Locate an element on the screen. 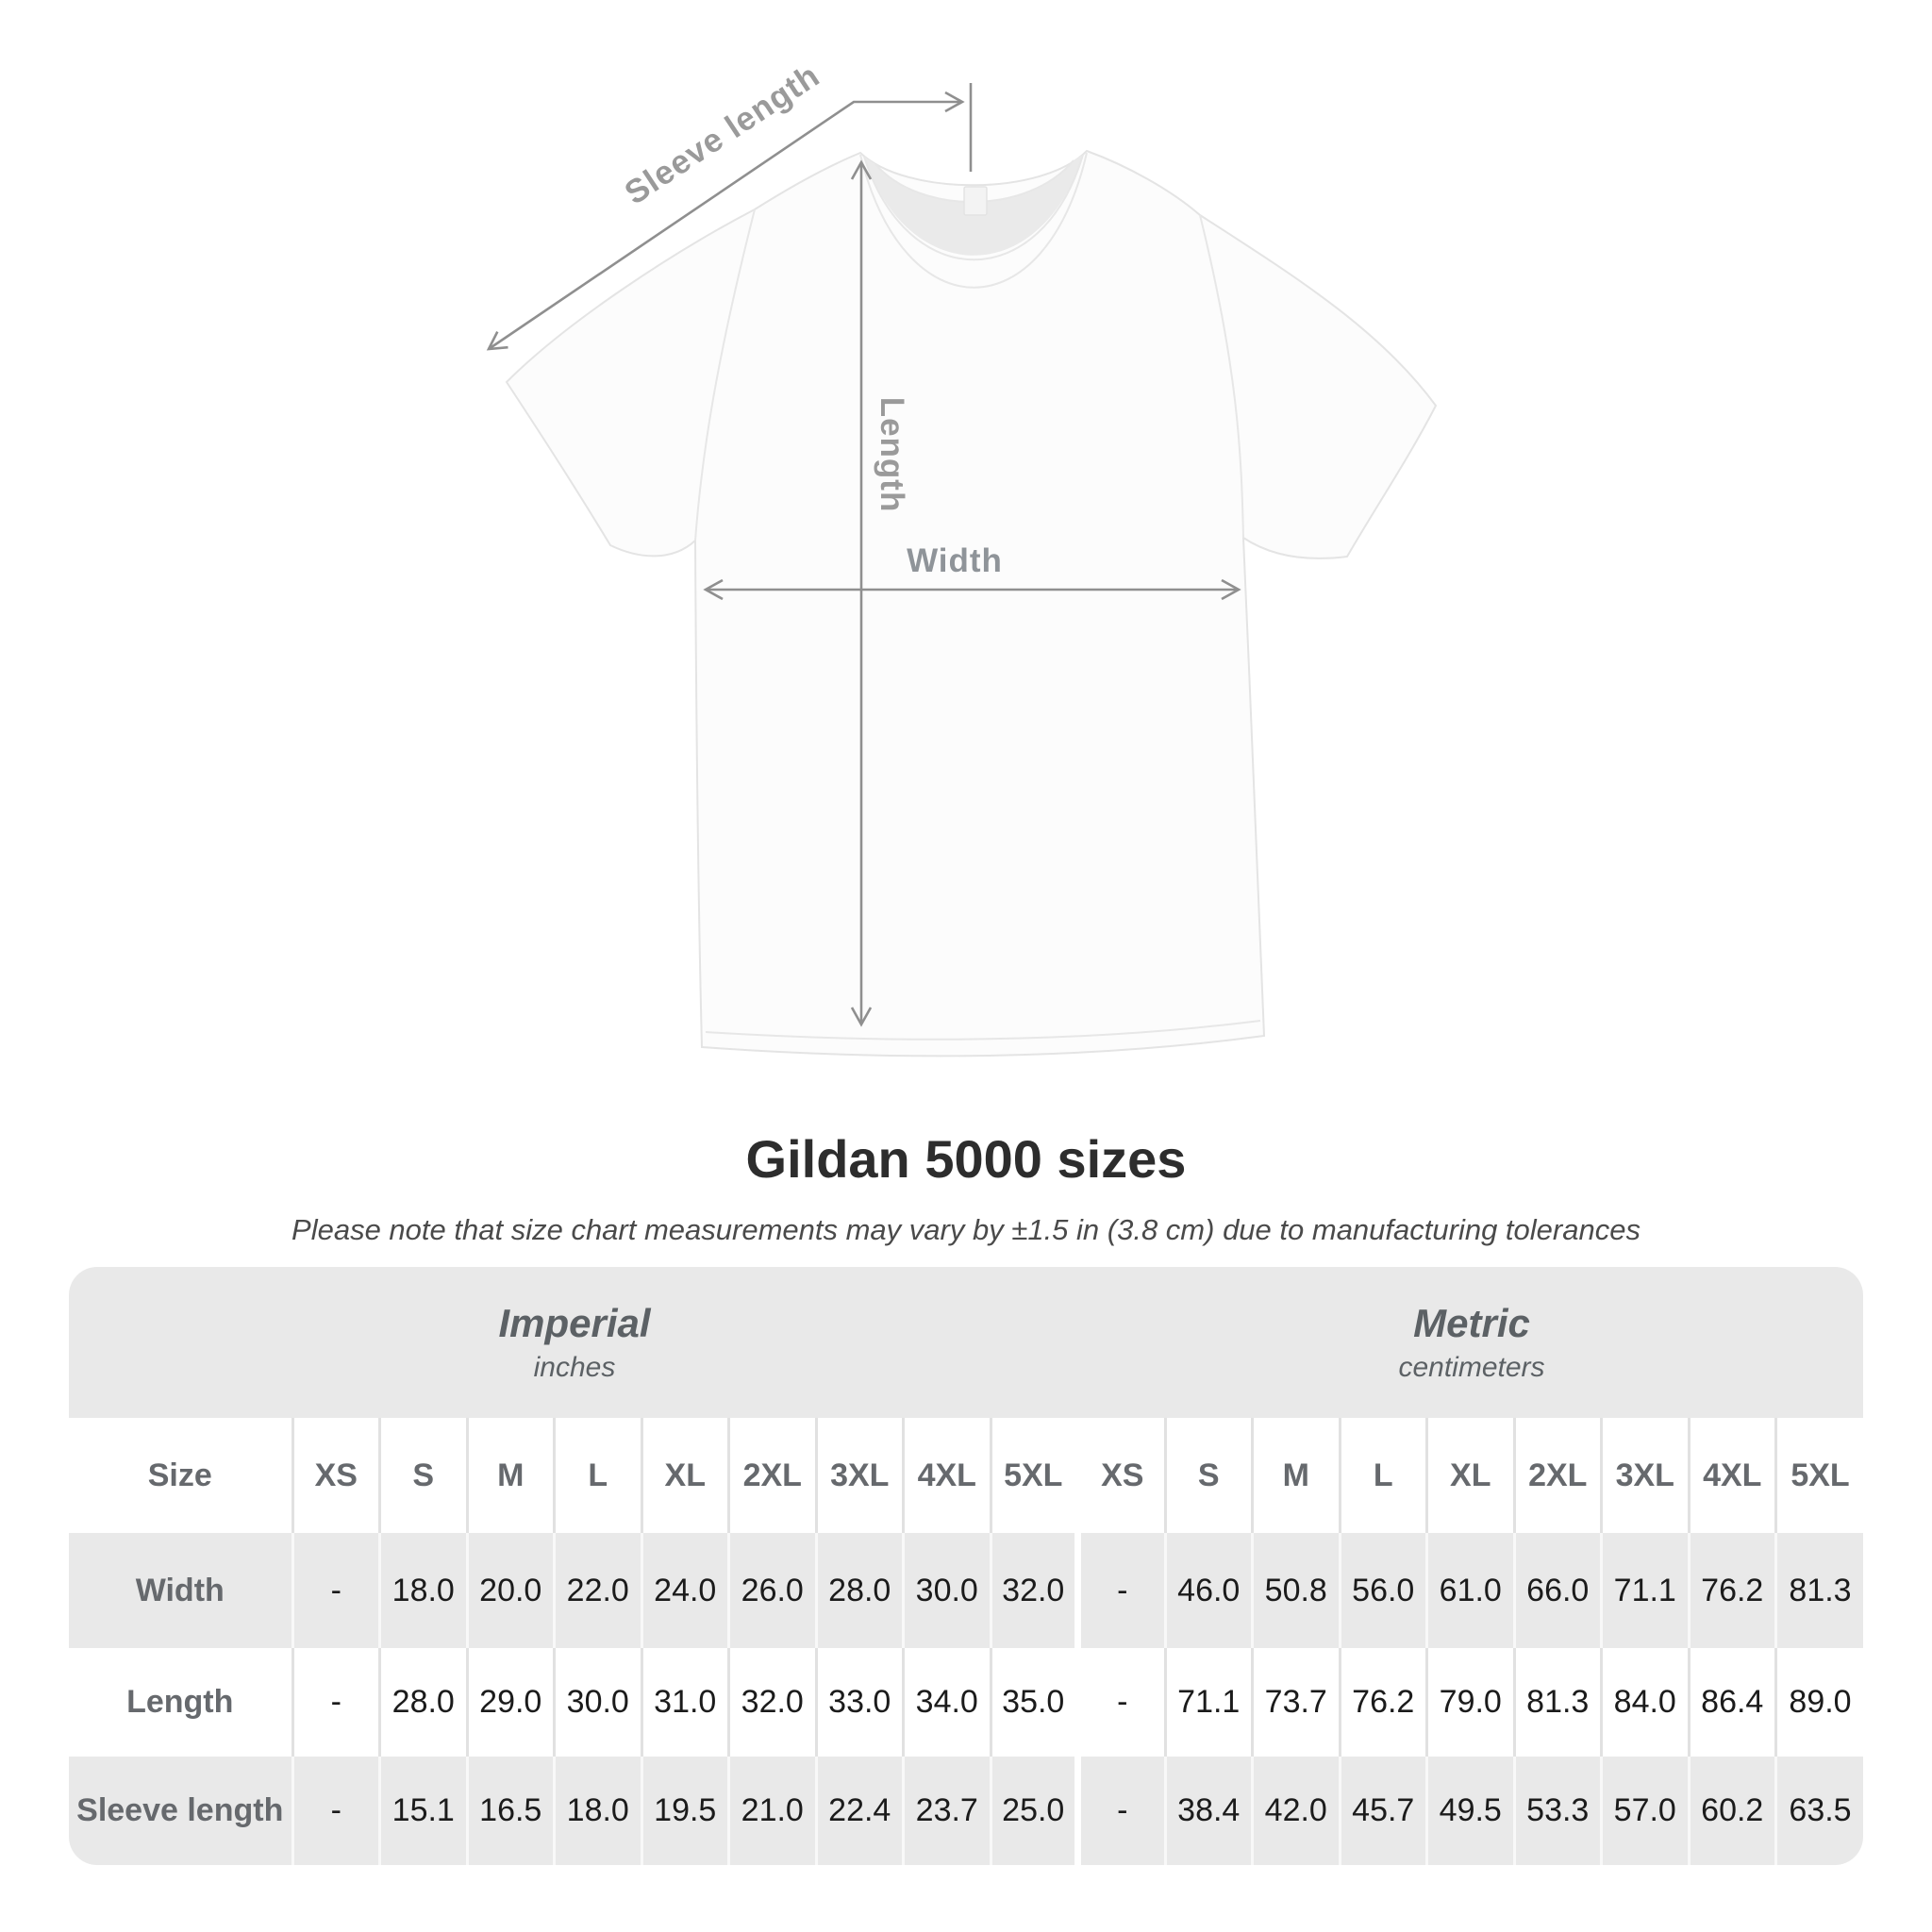  metric-value: 61.0 is located at coordinates (1469, 1591).